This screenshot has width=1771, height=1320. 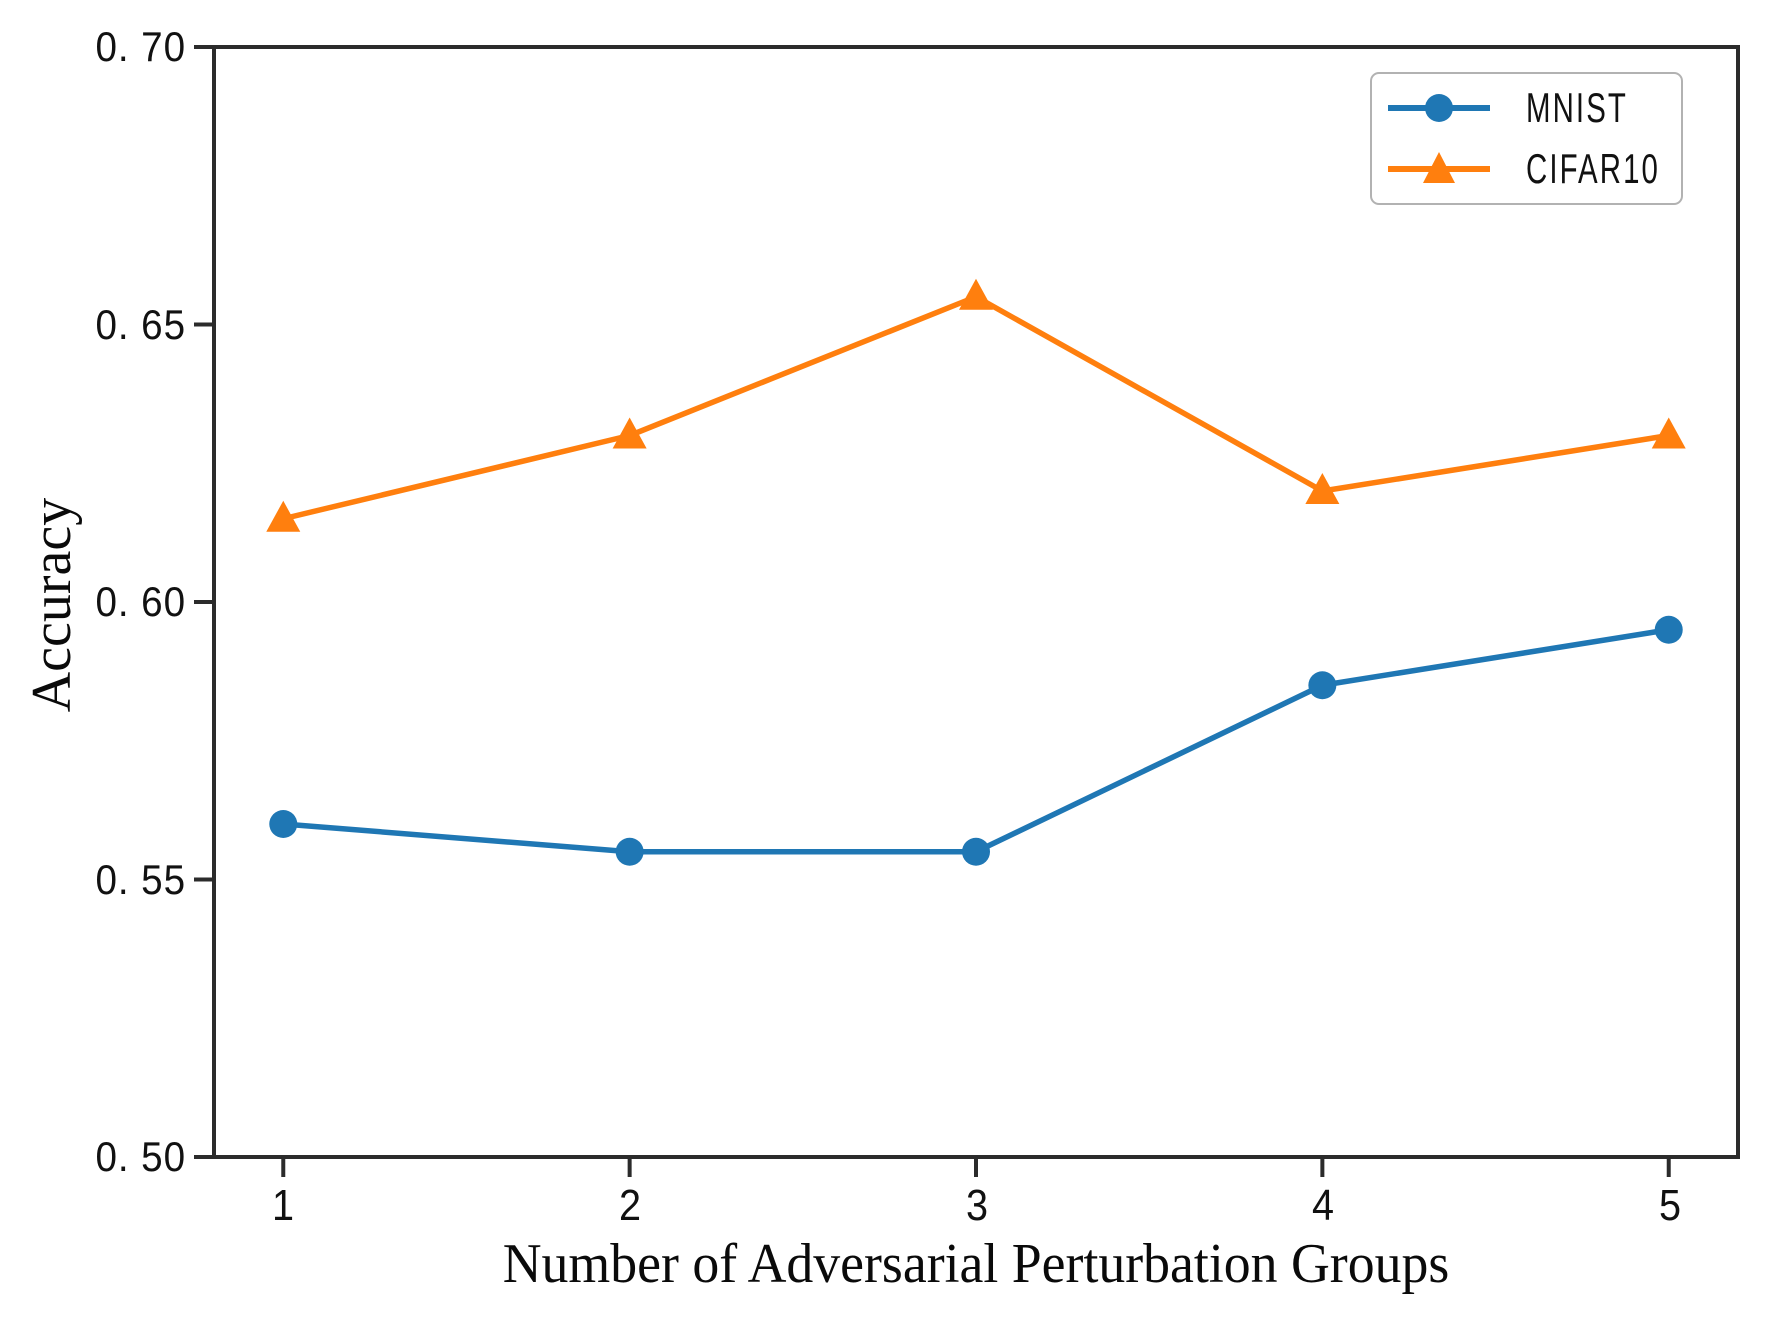 What do you see at coordinates (977, 1205) in the screenshot?
I see `x-tick-label: 3` at bounding box center [977, 1205].